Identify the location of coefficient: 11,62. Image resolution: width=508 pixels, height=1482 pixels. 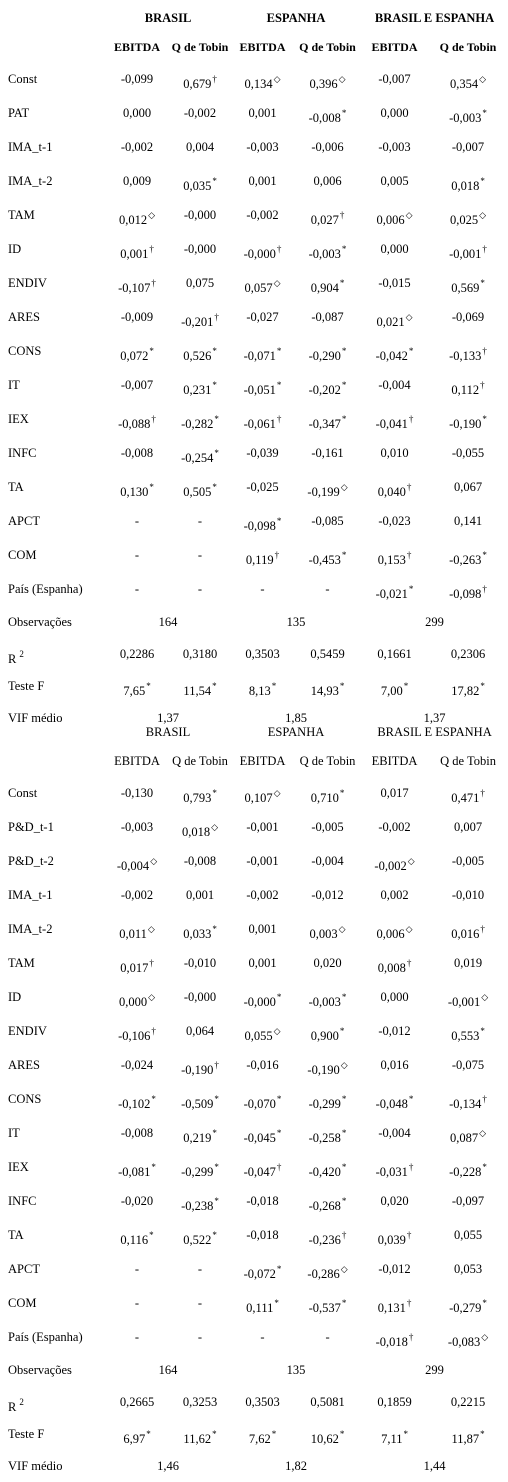
(197, 1438).